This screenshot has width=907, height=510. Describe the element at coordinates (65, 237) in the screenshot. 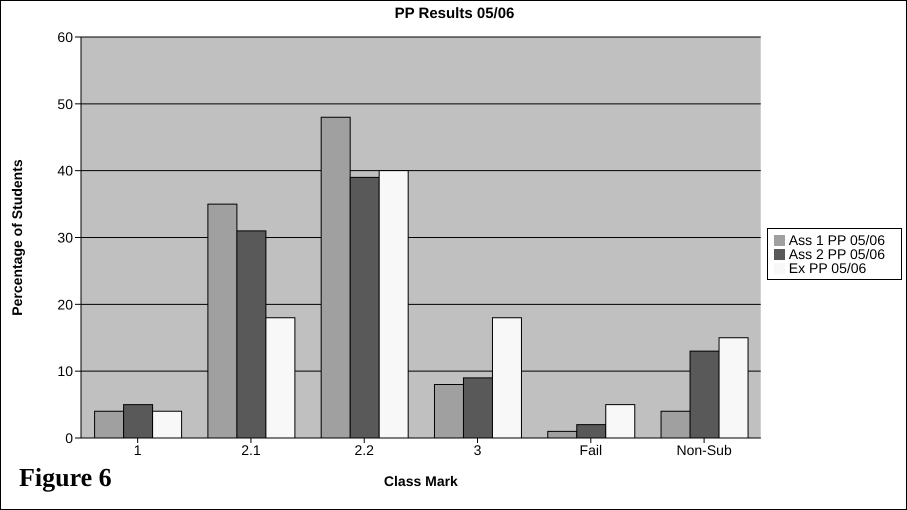

I see `y-tick-label: 30` at that location.